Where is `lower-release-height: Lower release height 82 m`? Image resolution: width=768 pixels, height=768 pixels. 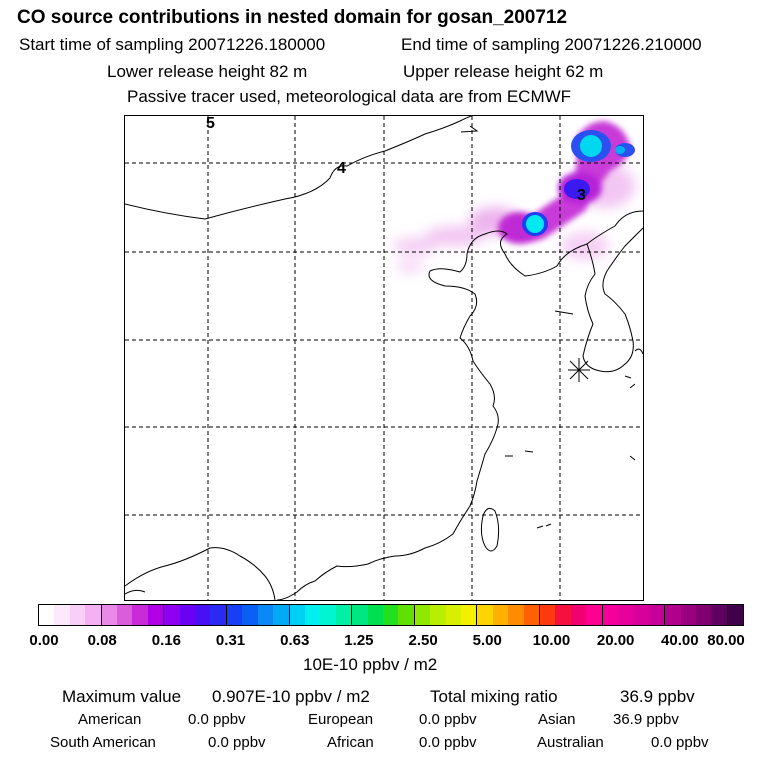 lower-release-height: Lower release height 82 m is located at coordinates (207, 71).